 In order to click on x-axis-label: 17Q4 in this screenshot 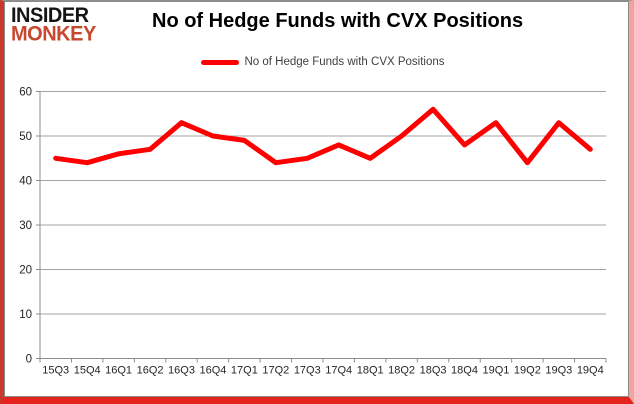, I will do `click(338, 371)`.